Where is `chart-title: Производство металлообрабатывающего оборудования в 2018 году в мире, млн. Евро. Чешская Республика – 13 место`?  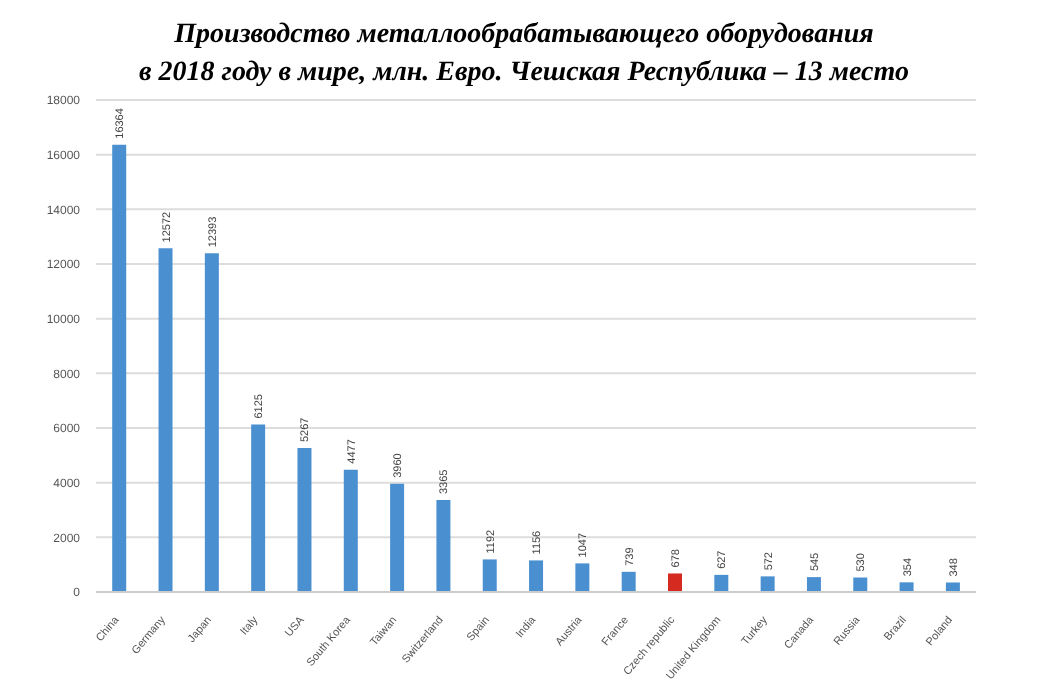
chart-title: Производство металлообрабатывающего оборудования в 2018 году в мире, млн. Евро. Чешская Республика – 13 место is located at coordinates (524, 55).